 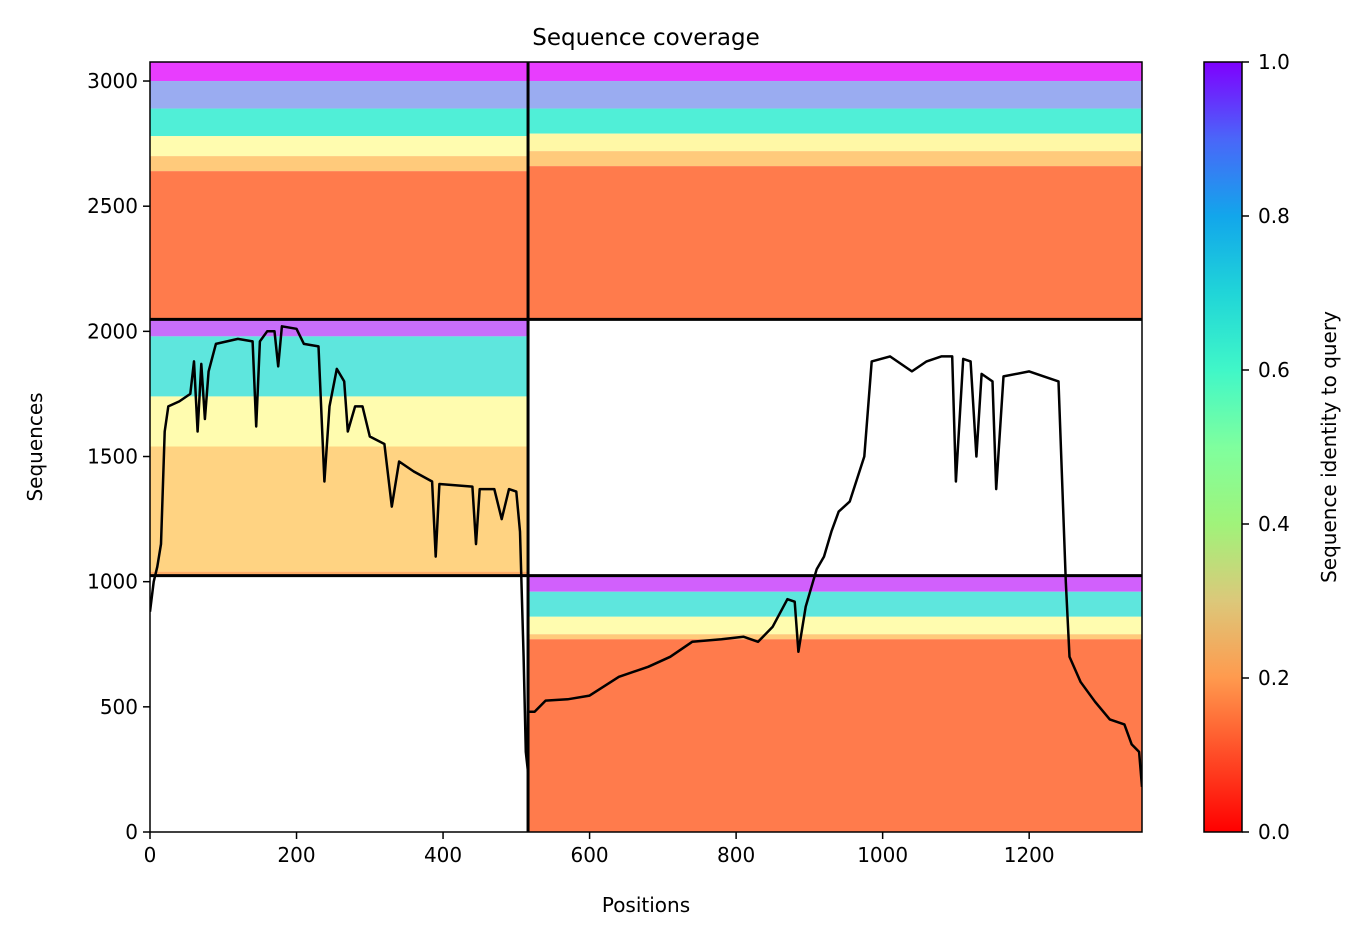 What do you see at coordinates (112, 206) in the screenshot?
I see `y-tick-label: 2500` at bounding box center [112, 206].